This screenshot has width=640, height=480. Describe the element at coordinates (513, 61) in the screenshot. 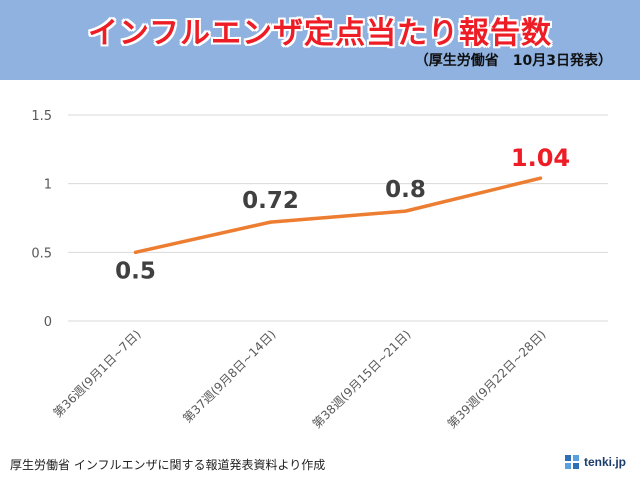

I see `page-subtitle: （厚生労働省 10月3日発表）` at that location.